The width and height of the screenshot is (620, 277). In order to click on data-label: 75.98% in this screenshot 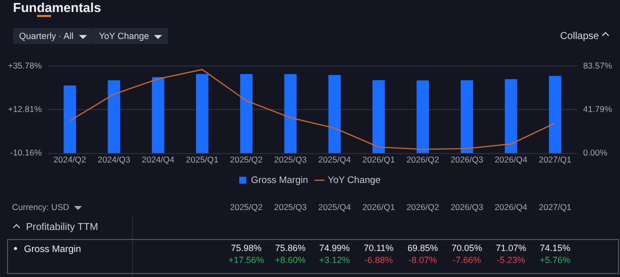, I will do `click(246, 248)`.